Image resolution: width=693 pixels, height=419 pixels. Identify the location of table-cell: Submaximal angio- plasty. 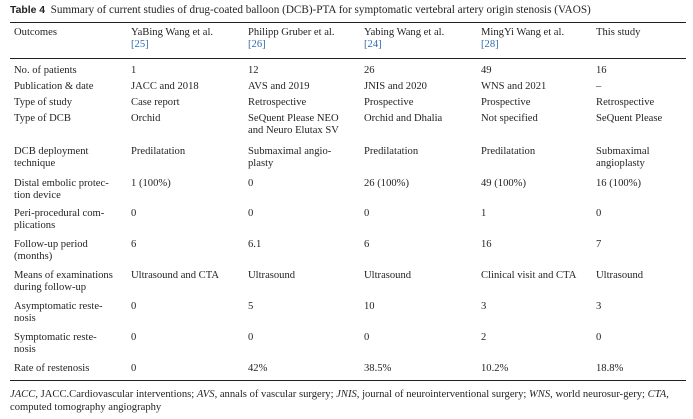
(290, 157).